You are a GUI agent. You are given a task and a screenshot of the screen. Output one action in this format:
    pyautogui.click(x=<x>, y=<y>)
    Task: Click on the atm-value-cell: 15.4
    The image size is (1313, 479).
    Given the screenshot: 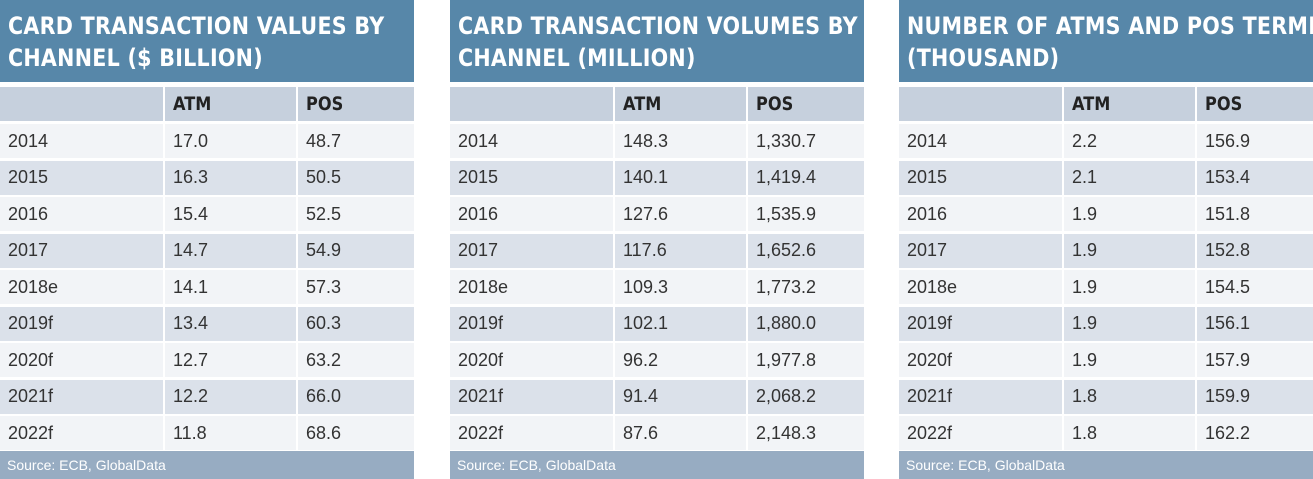 What is the action you would take?
    pyautogui.click(x=231, y=214)
    